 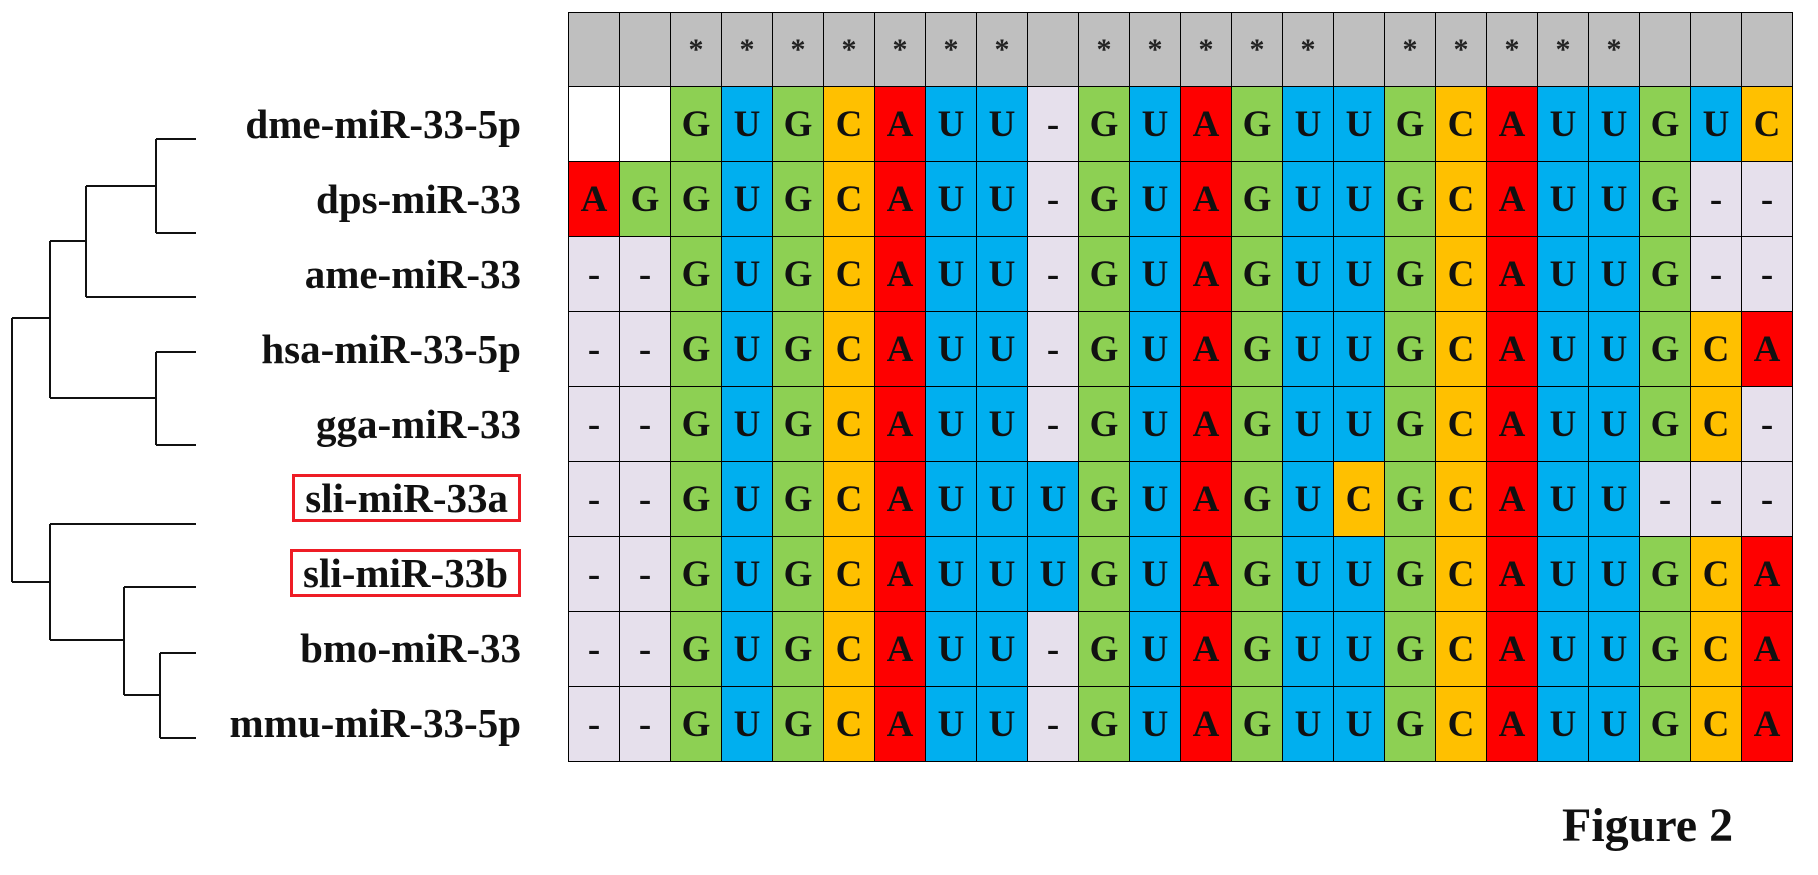 What do you see at coordinates (406, 498) in the screenshot?
I see `highlighted-sequence-label: sli-miR-33a` at bounding box center [406, 498].